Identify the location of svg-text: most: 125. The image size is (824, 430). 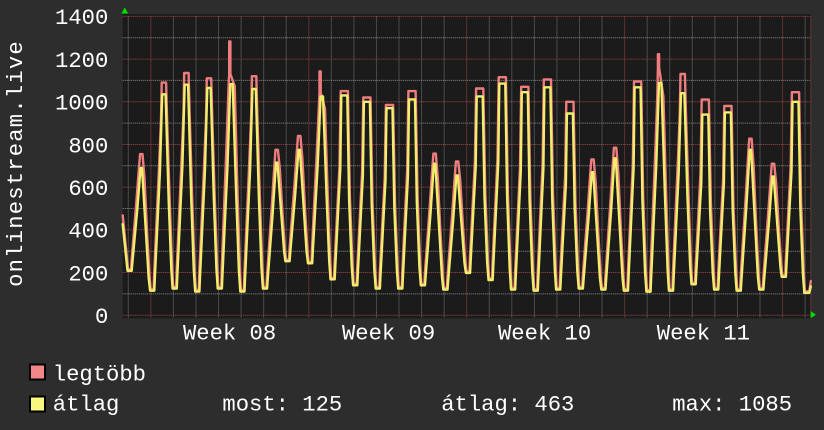
(282, 405).